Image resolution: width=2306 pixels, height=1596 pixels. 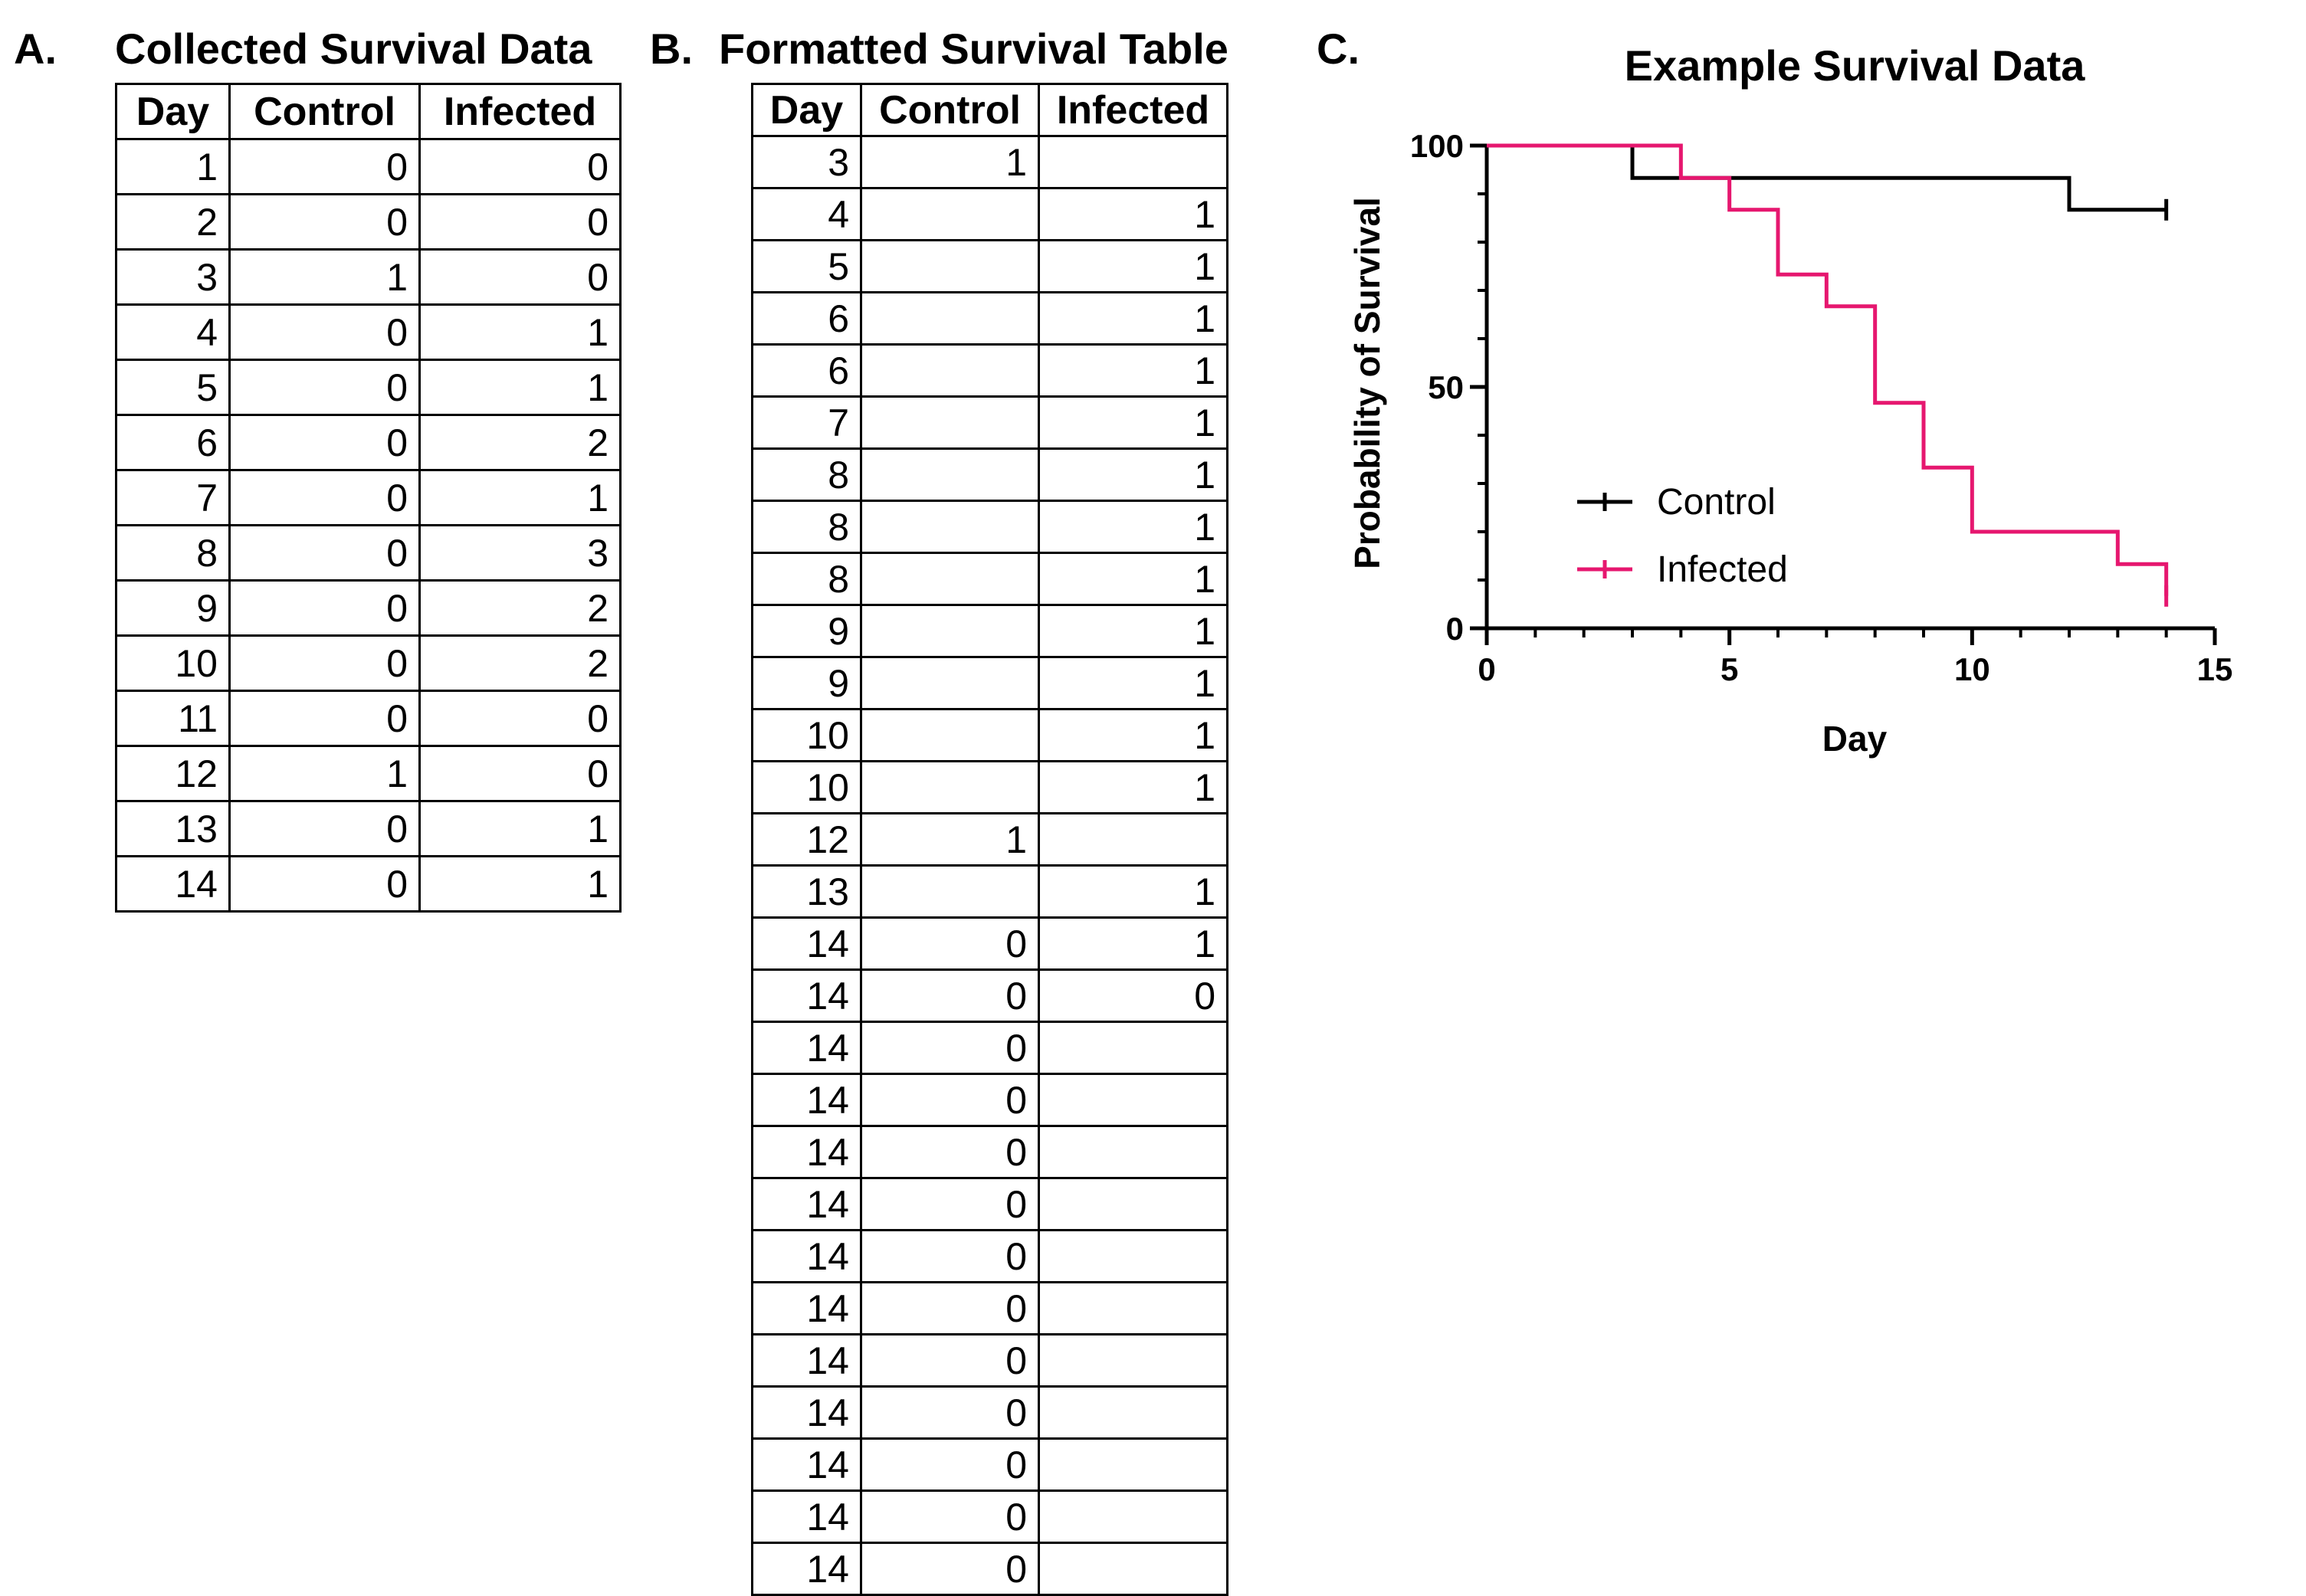 I want to click on table-cell-infected: 2, so click(x=520, y=442).